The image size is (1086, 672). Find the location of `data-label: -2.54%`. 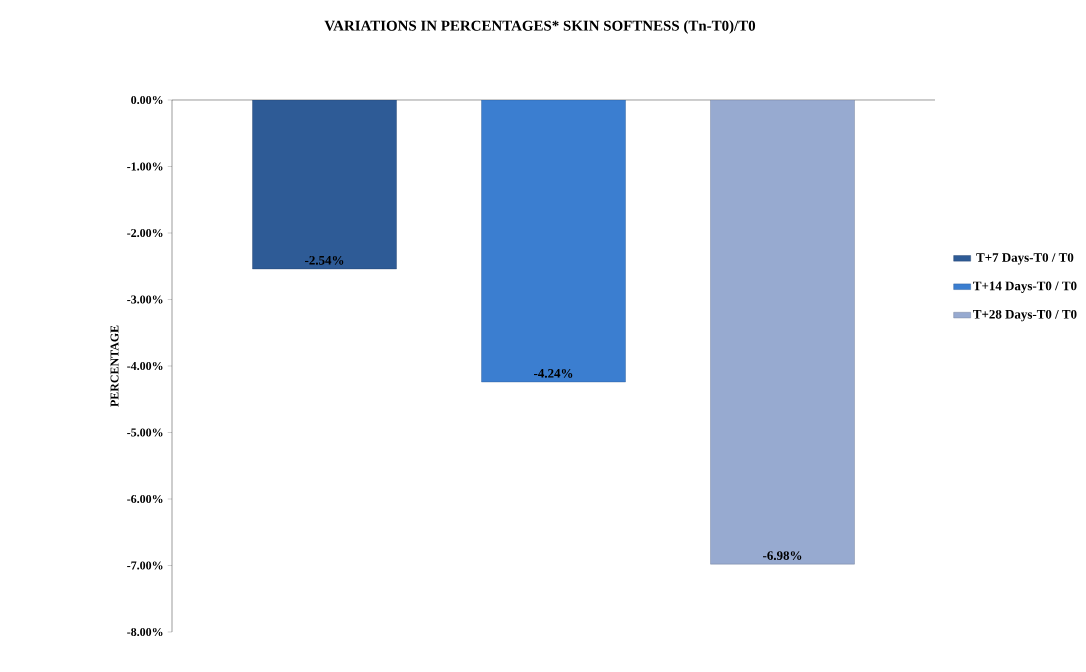

data-label: -2.54% is located at coordinates (324, 260).